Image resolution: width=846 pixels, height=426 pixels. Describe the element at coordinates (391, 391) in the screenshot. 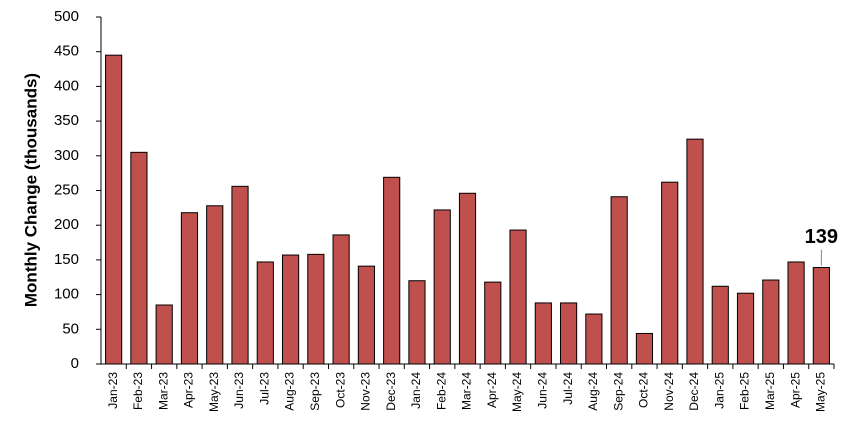

I see `x-tick-label: Dec-23` at that location.